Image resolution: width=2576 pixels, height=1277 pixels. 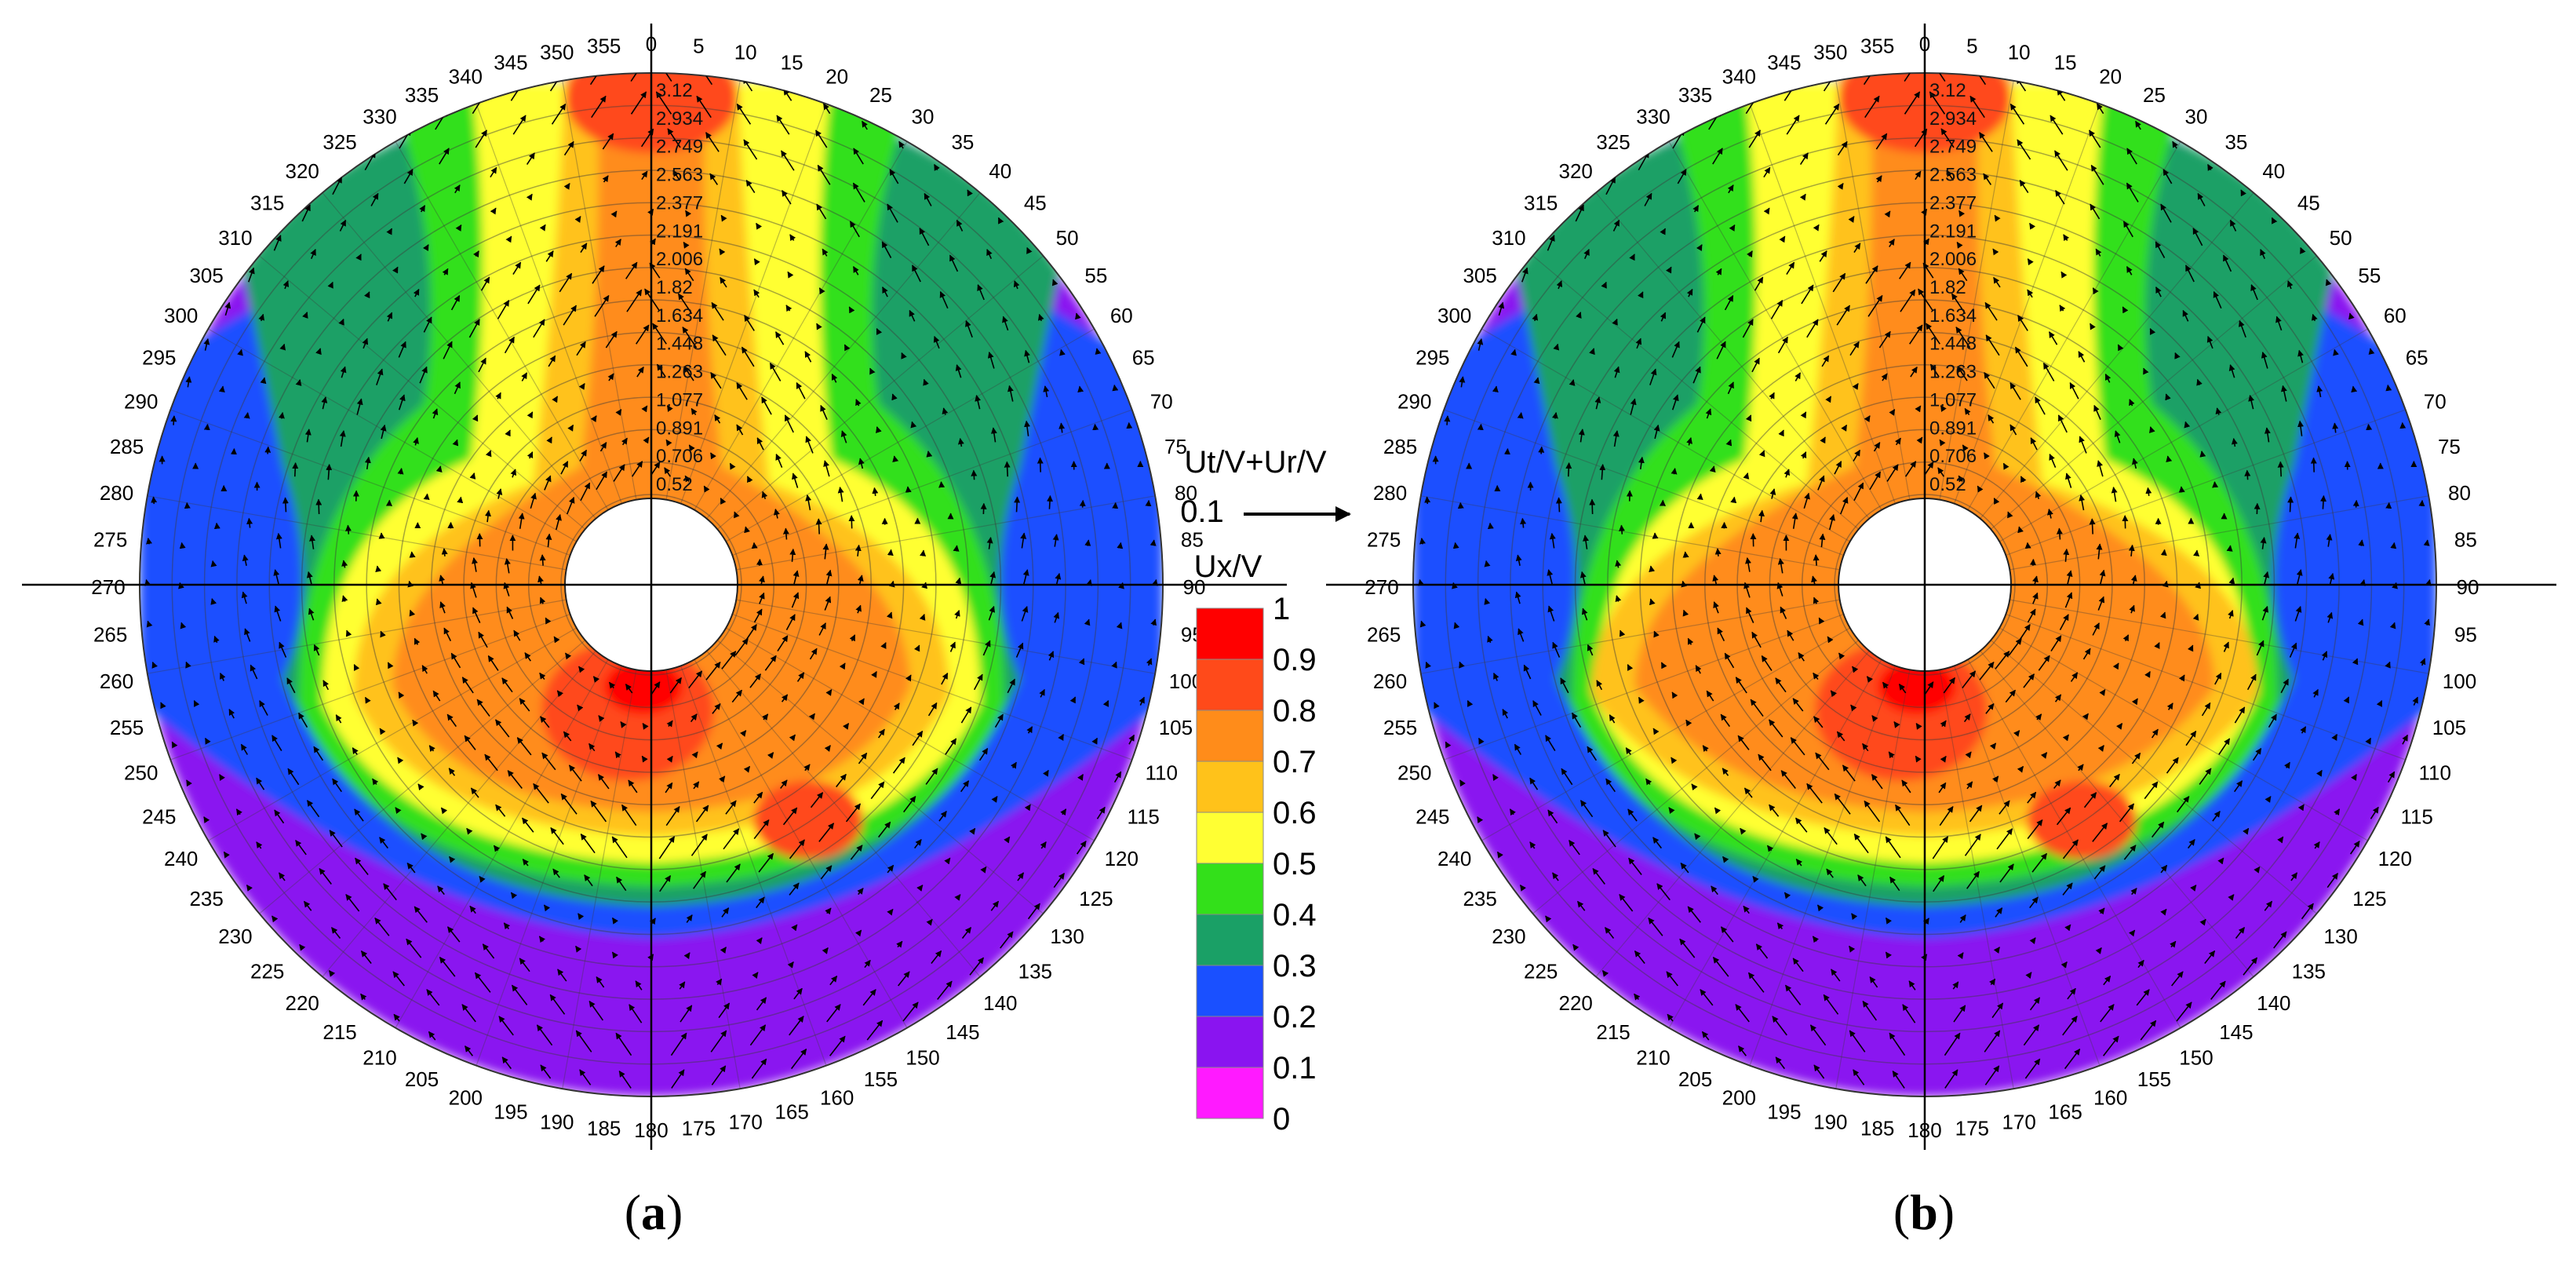 I want to click on panel-a-label: a, so click(x=653, y=1212).